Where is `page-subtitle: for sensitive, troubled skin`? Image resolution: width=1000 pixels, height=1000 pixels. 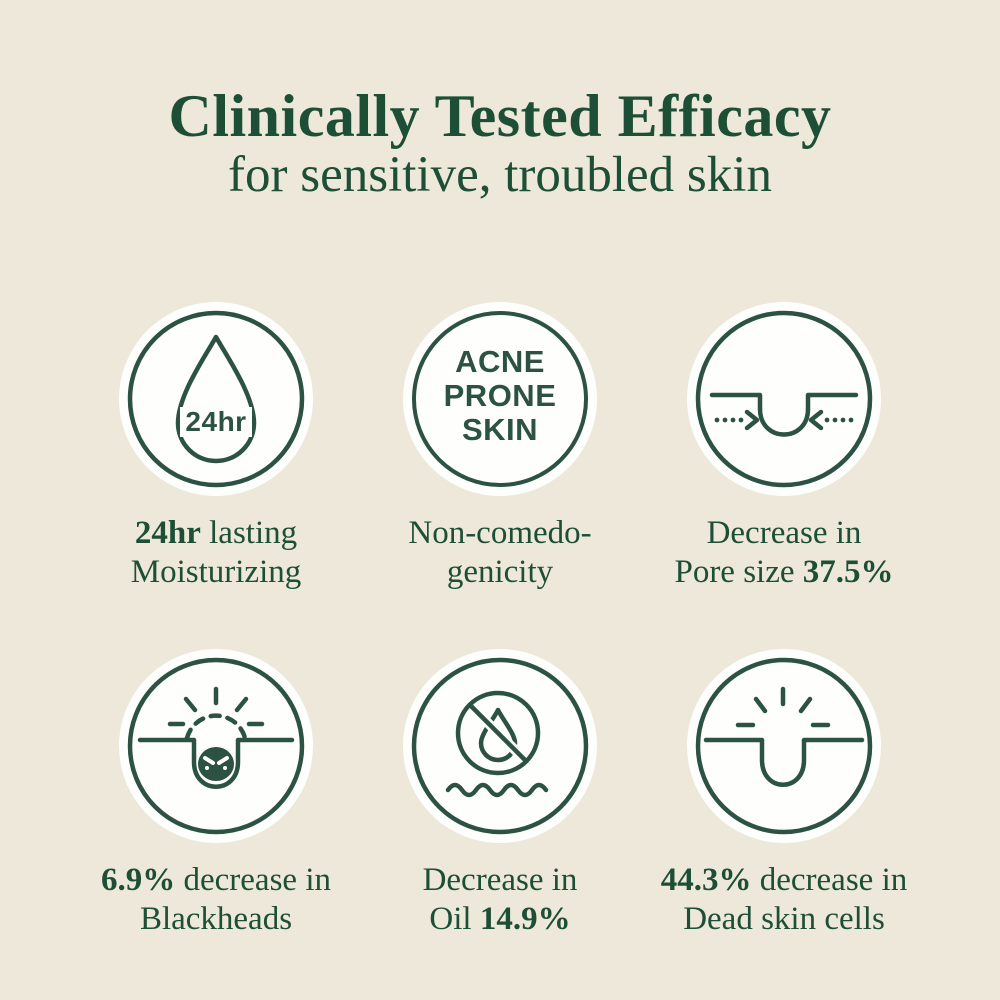 page-subtitle: for sensitive, troubled skin is located at coordinates (500, 175).